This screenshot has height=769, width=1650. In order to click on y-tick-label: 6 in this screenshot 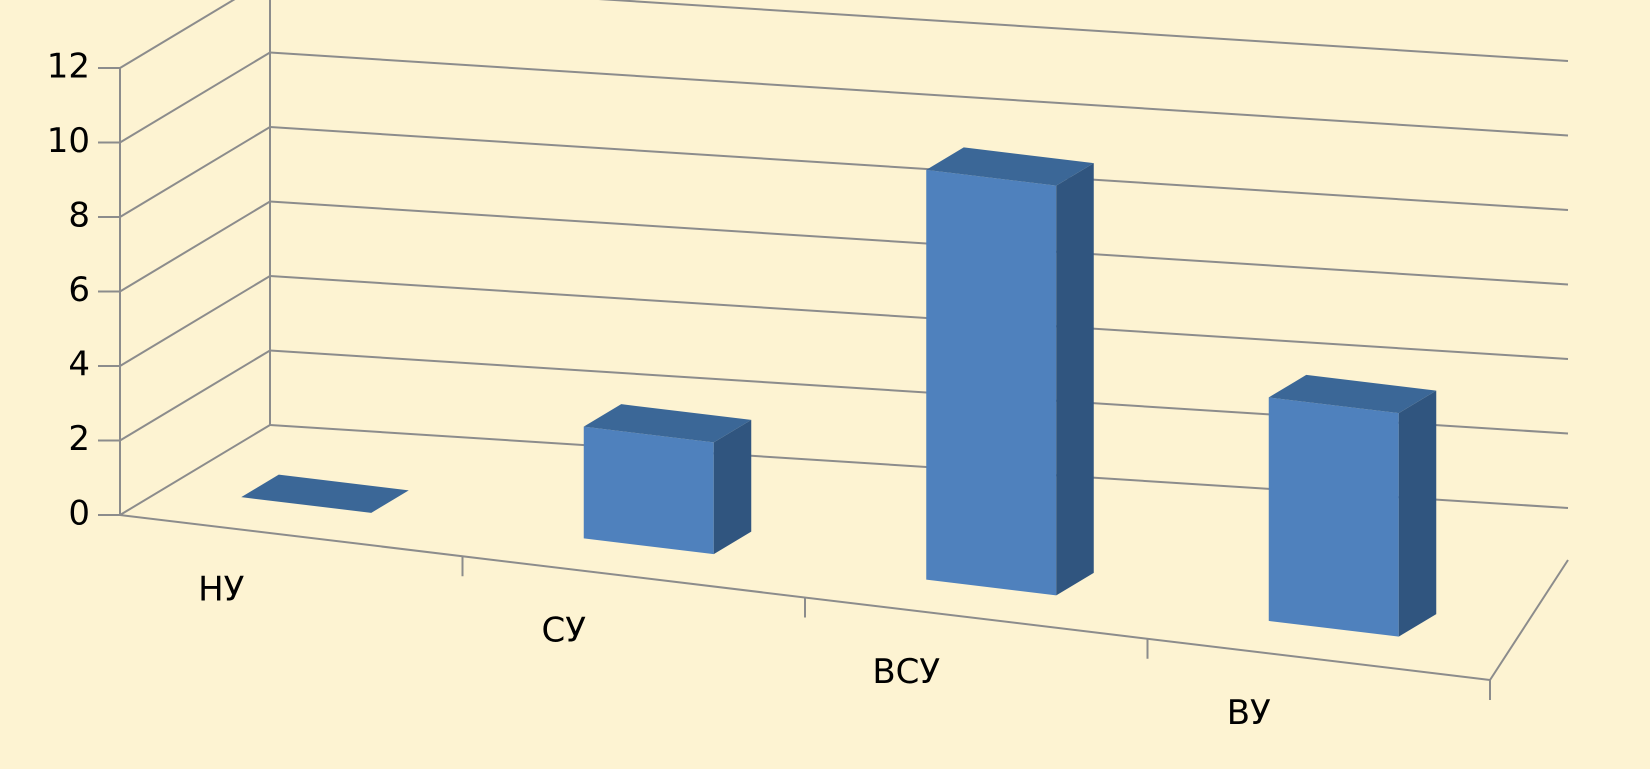, I will do `click(79, 290)`.